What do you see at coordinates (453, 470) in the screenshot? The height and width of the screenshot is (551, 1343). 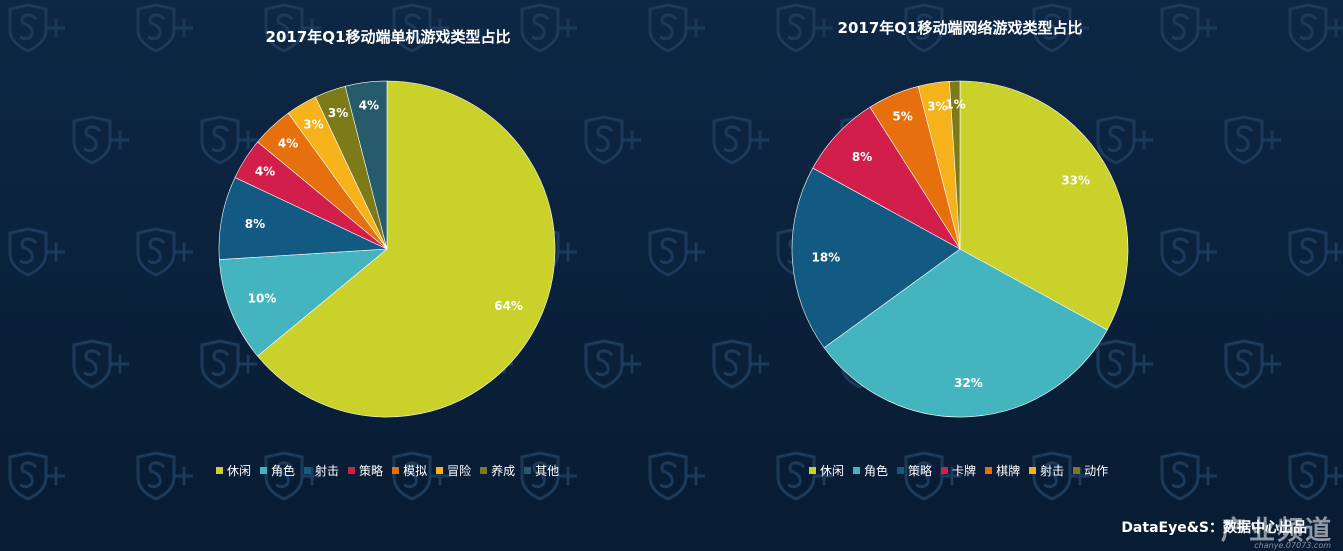 I see `standalone-legend-item-5: 冒险` at bounding box center [453, 470].